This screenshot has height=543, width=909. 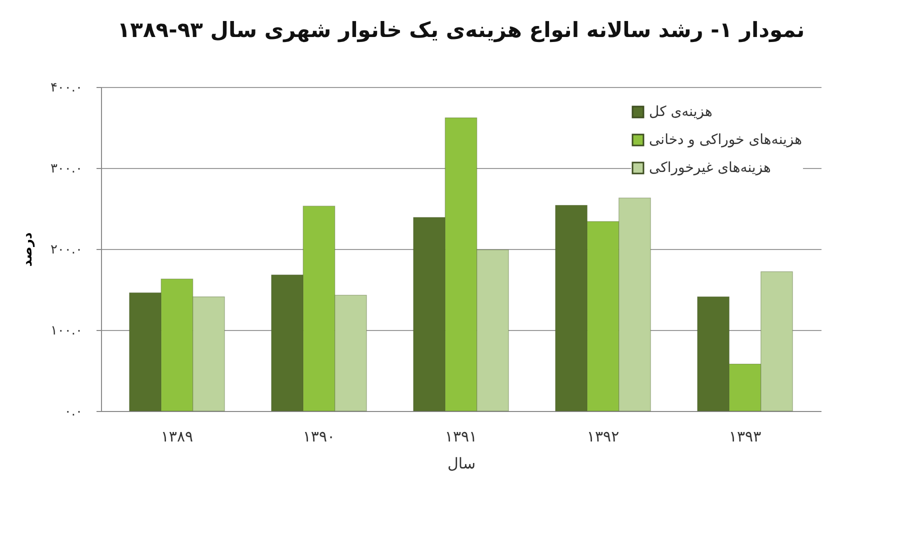 I want to click on x-tick-label: ۱۳۹۳, so click(x=745, y=437).